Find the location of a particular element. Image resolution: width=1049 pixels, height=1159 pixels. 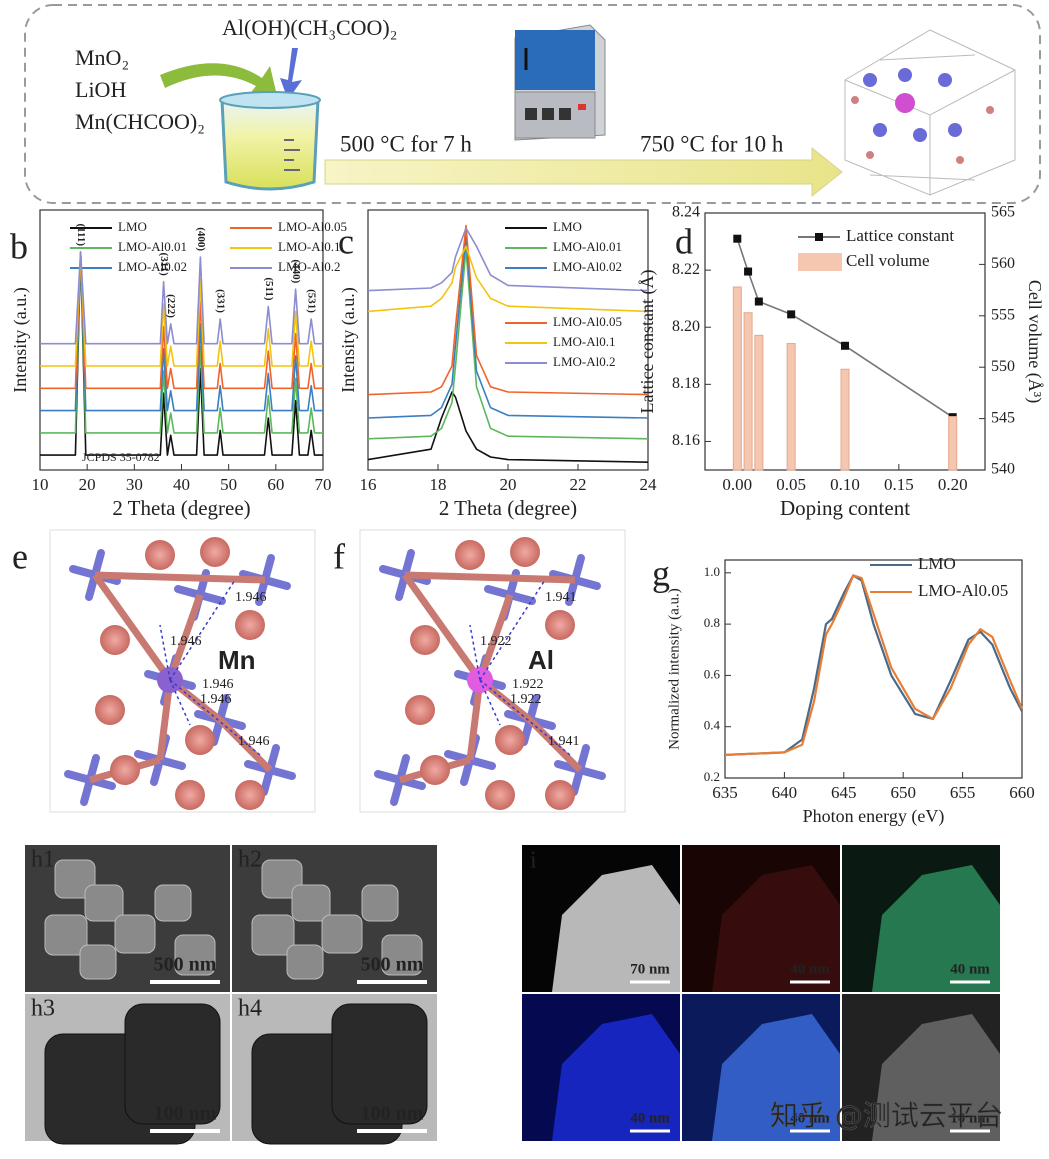

y-tick-label: 0.8 is located at coordinates (712, 622).